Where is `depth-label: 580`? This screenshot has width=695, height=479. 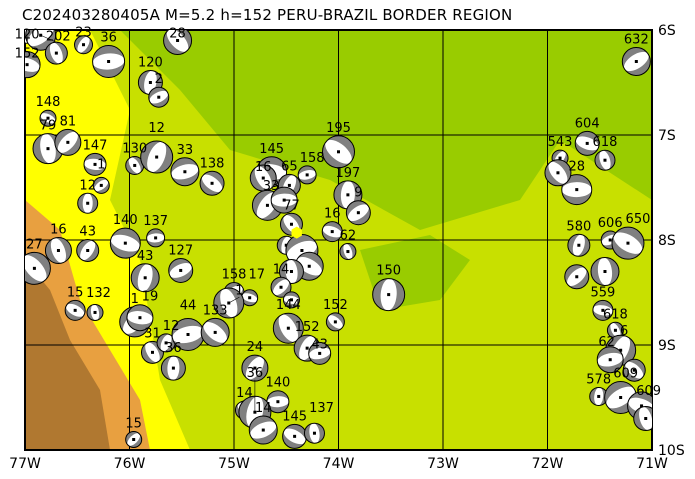 depth-label: 580 is located at coordinates (578, 226).